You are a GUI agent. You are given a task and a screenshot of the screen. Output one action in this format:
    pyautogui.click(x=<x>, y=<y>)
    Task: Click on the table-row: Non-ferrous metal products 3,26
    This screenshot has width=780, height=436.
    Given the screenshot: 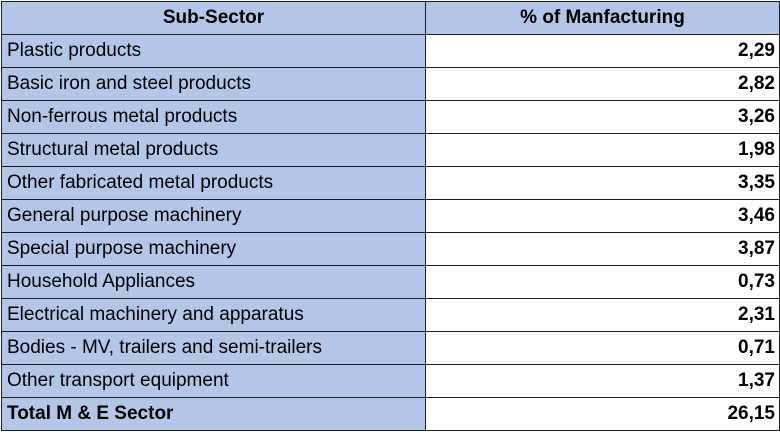 What is the action you would take?
    pyautogui.click(x=390, y=117)
    